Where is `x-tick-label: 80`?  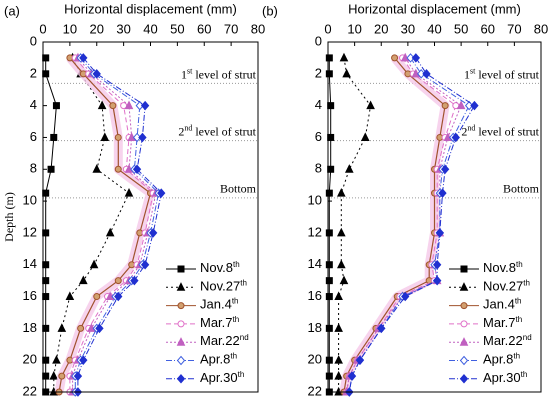 x-tick-label: 80 is located at coordinates (258, 28).